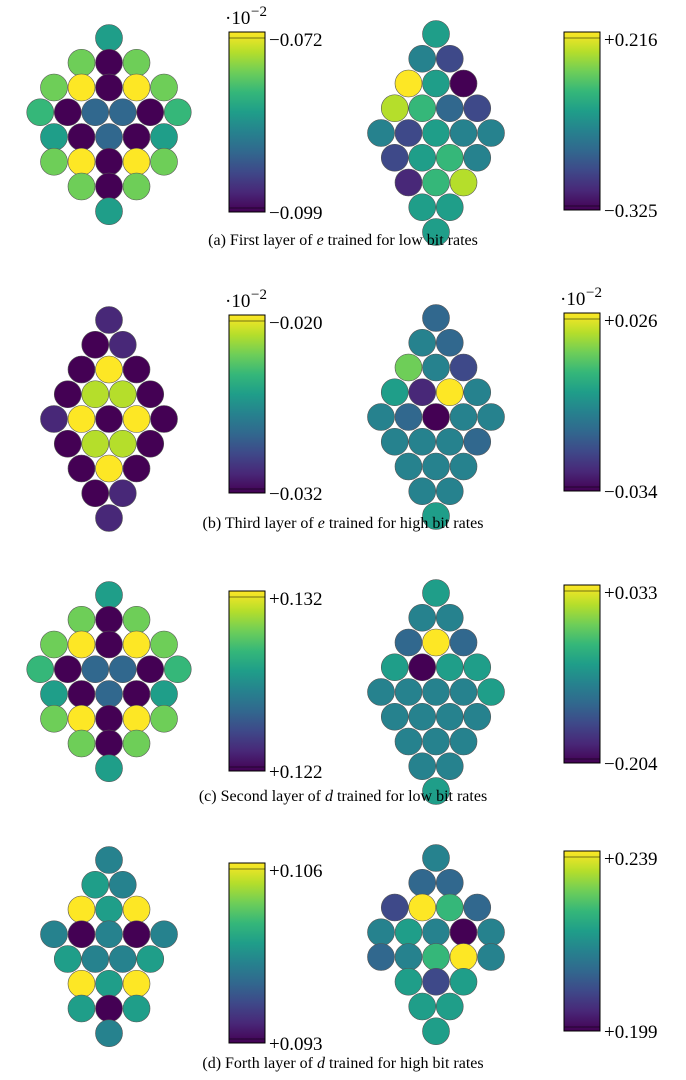 This screenshot has width=686, height=1080. Describe the element at coordinates (295, 871) in the screenshot. I see `colorbar-top-label: +0.106` at that location.